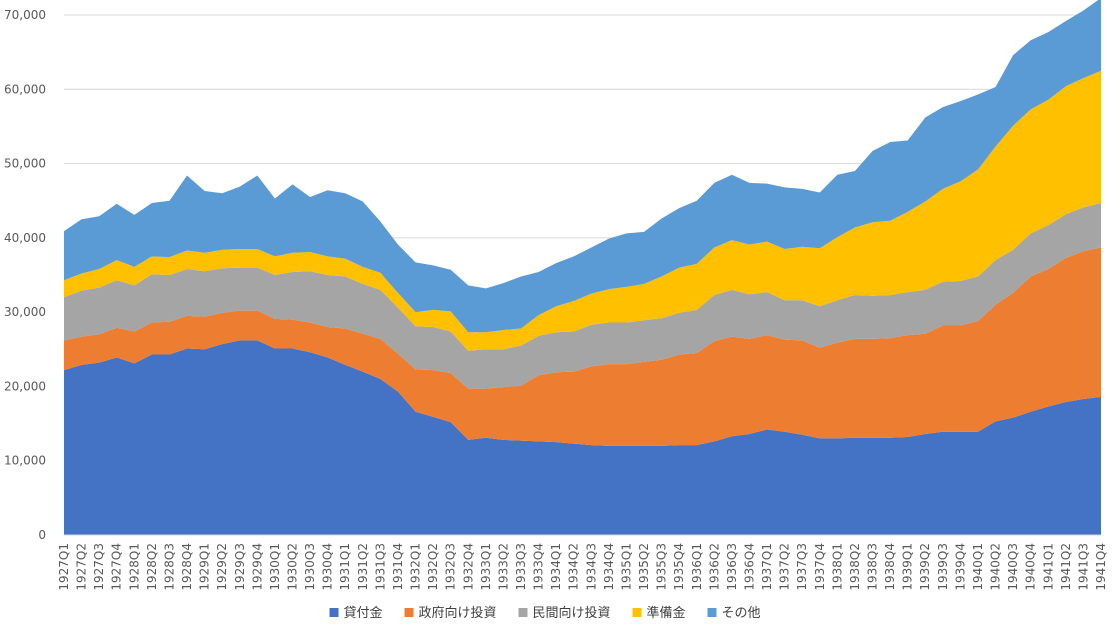 This screenshot has width=1112, height=628. I want to click on x-tick-label: 1941Q3, so click(1083, 567).